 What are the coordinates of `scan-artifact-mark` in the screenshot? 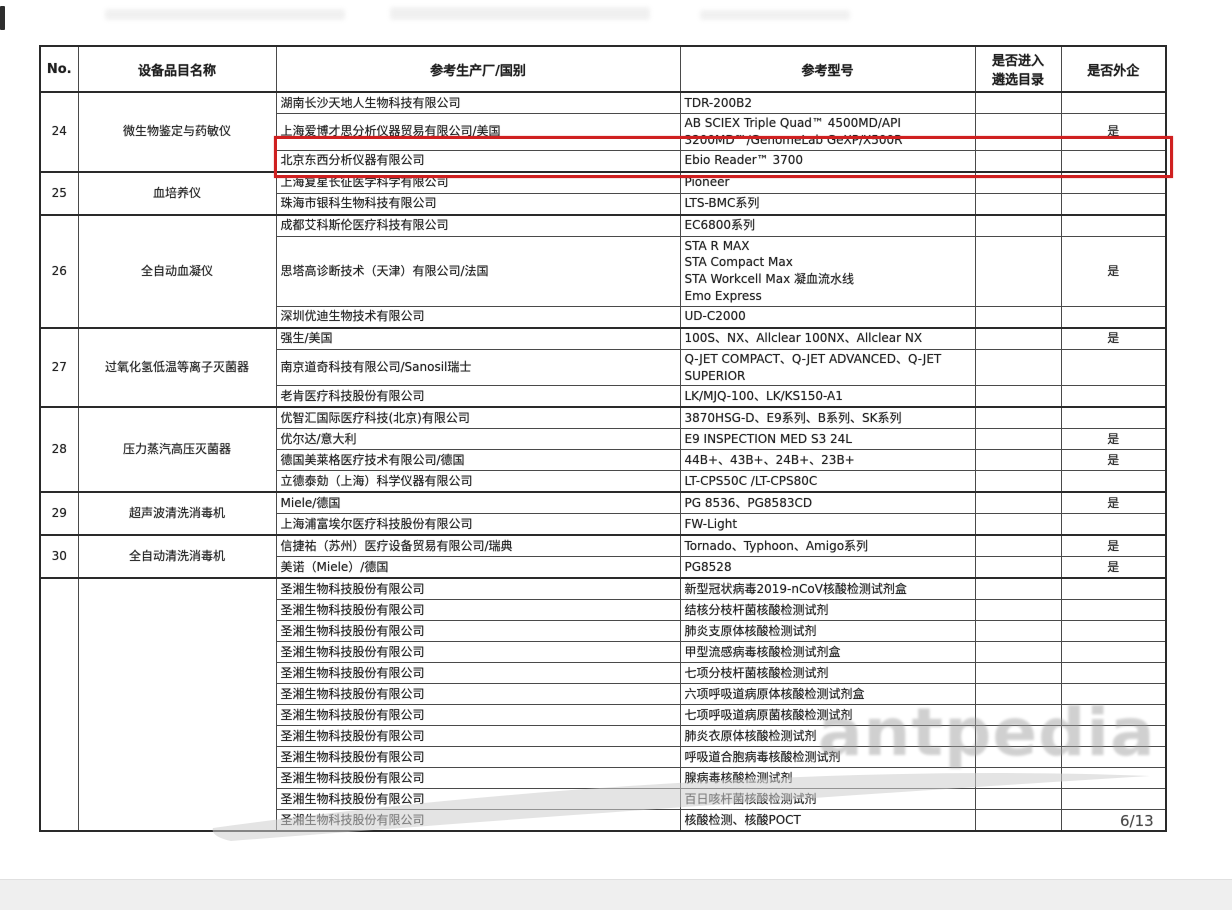 It's located at (2, 18).